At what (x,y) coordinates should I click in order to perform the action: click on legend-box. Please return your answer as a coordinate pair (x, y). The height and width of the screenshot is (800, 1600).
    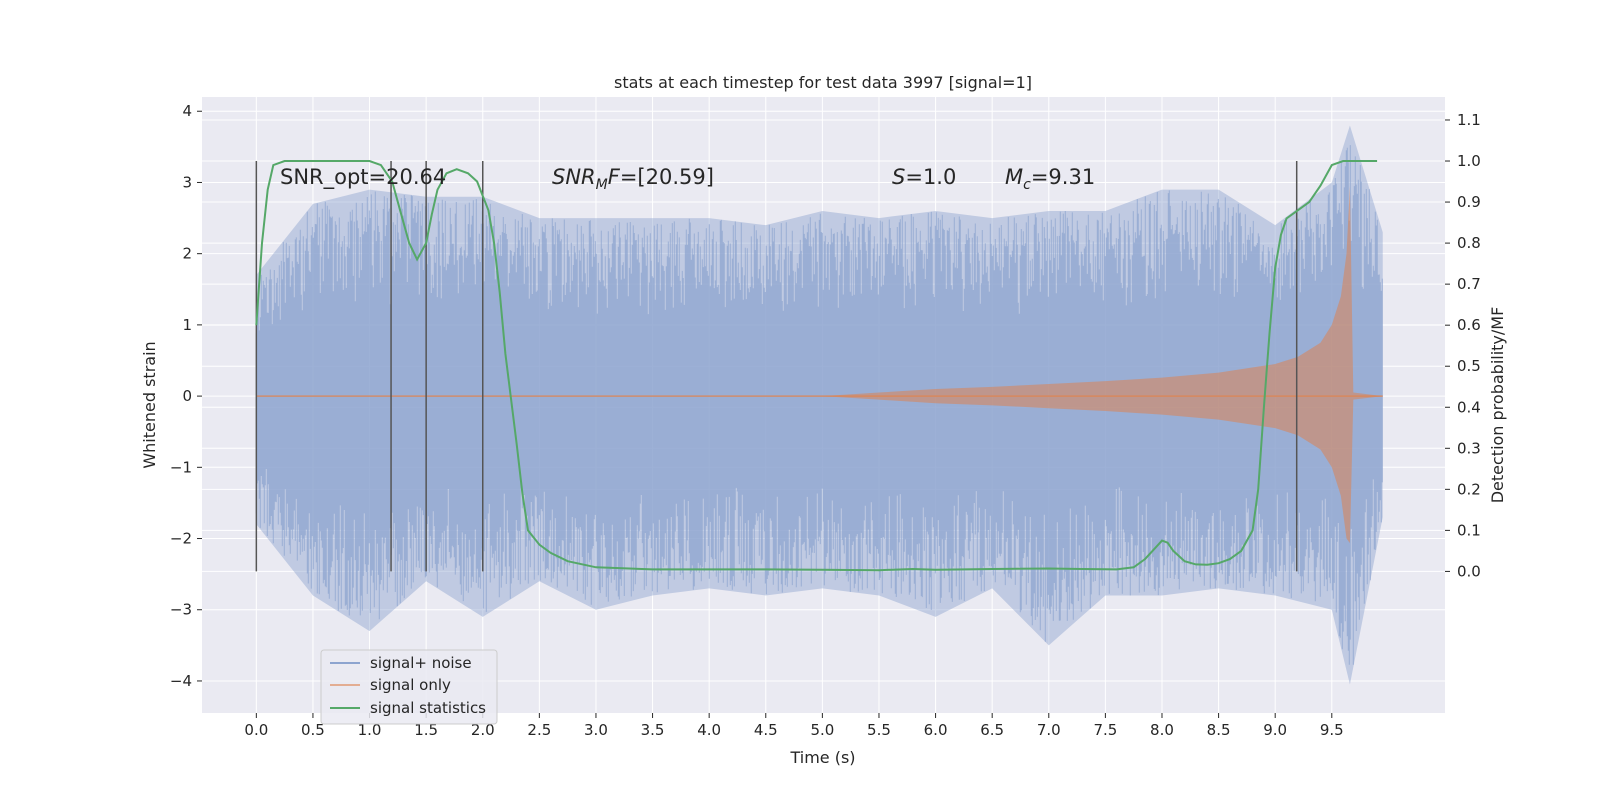
    Looking at the image, I should click on (409, 687).